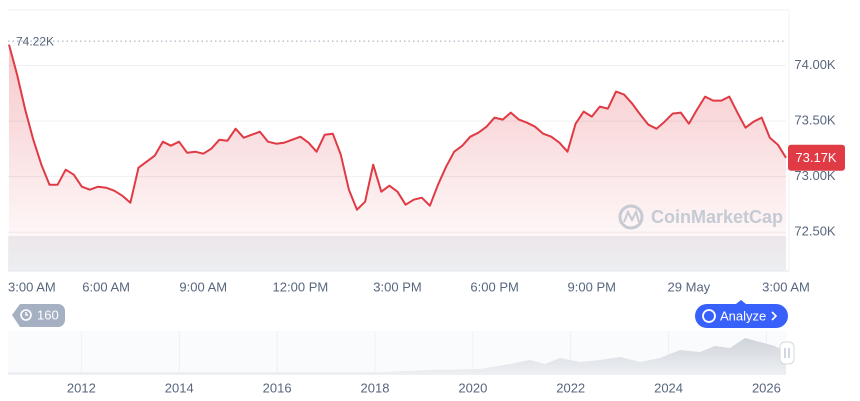 The image size is (860, 401). I want to click on overview-tick-label: 2012, so click(81, 387).